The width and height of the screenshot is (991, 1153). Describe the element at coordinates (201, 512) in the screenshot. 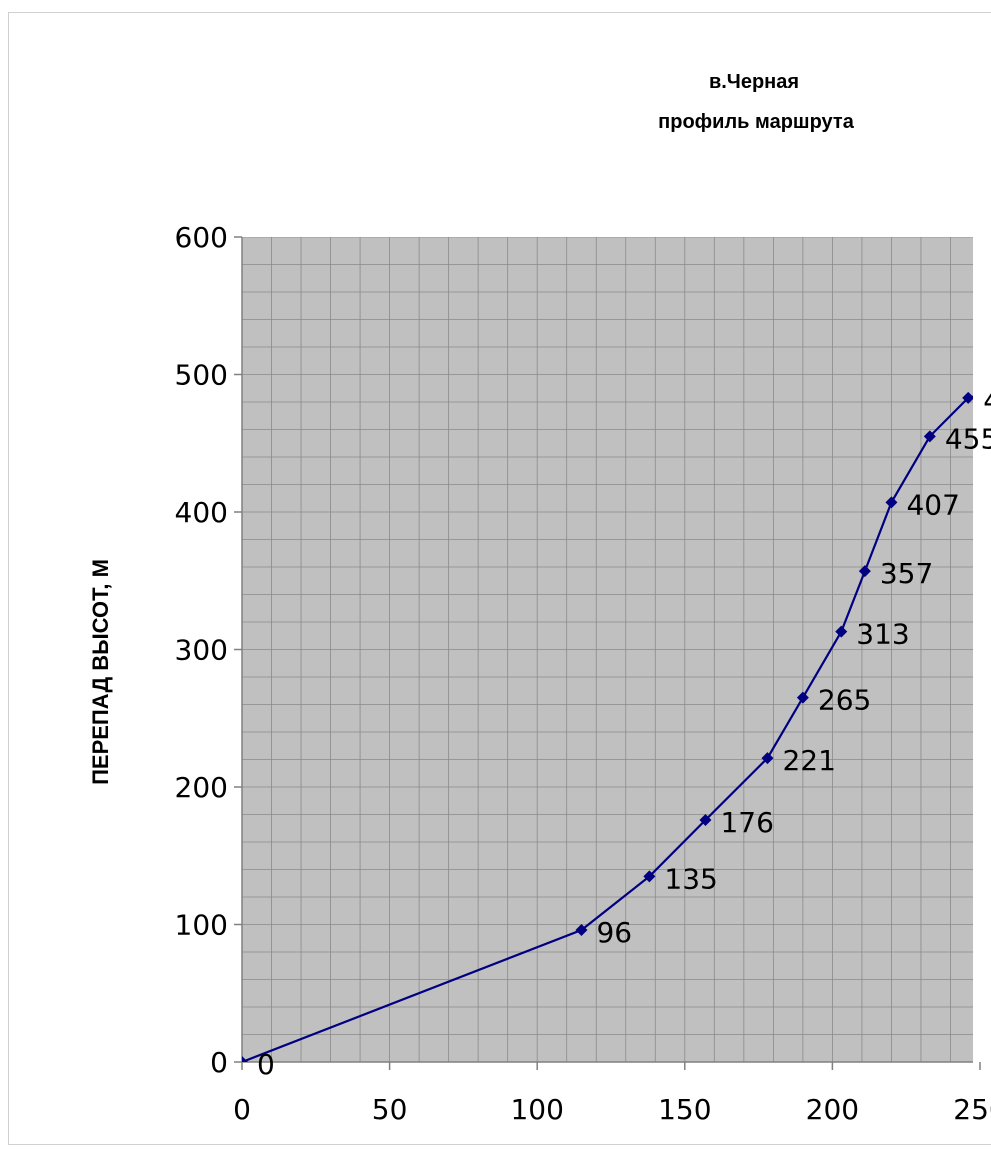

I see `y-tick-label: 400` at that location.